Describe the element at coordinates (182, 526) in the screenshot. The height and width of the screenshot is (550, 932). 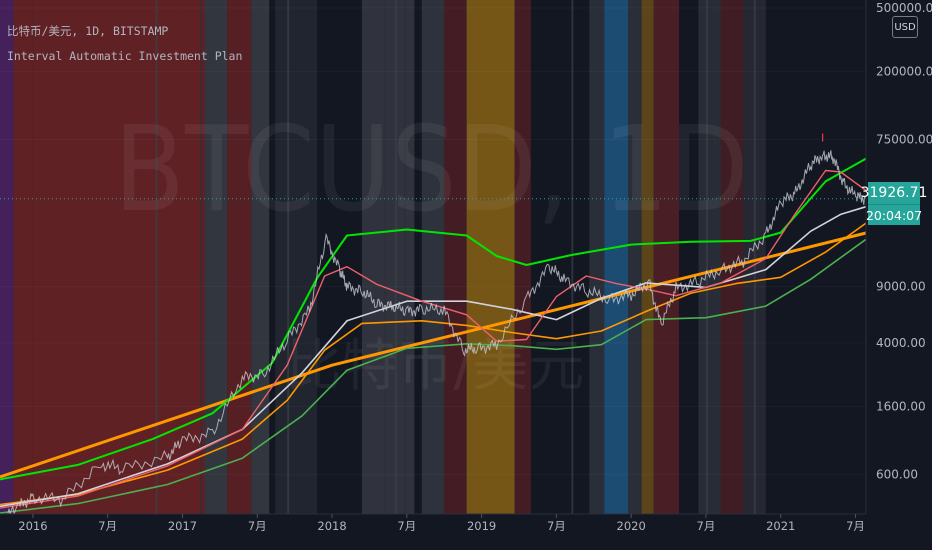
I see `x-tick-label: 2017` at that location.